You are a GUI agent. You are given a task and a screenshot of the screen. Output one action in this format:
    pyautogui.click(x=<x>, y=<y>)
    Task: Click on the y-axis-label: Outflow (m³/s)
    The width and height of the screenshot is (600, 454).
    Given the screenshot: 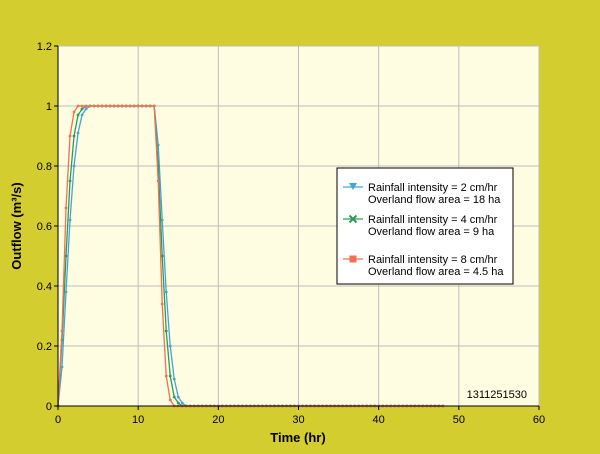 What is the action you would take?
    pyautogui.click(x=16, y=225)
    